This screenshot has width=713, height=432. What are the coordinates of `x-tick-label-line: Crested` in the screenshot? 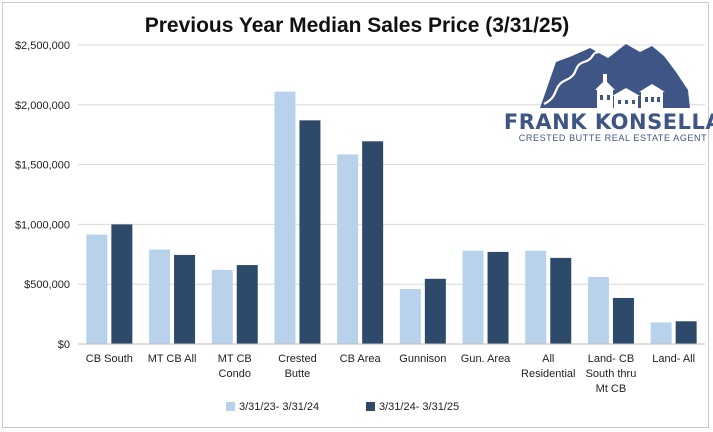 It's located at (297, 359).